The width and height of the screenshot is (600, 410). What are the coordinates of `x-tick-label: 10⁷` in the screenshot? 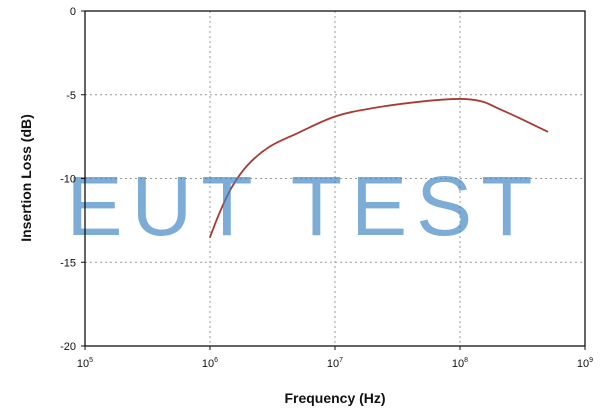 It's located at (335, 363).